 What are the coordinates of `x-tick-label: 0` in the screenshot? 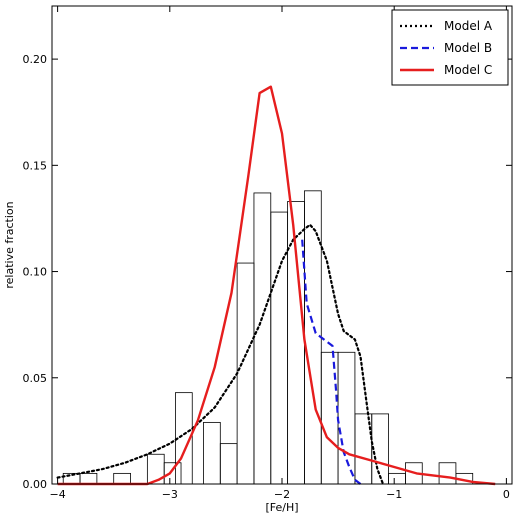 It's located at (506, 494).